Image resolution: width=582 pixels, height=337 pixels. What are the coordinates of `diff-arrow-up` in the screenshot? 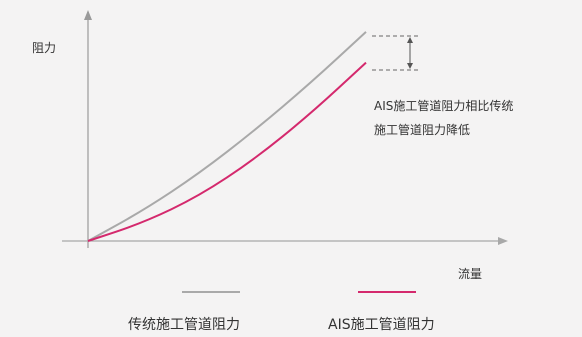 It's located at (410, 40).